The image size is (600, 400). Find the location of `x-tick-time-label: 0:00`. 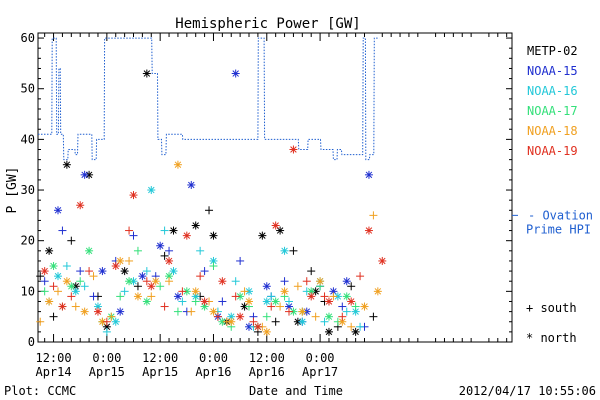

x-tick-time-label: 0:00 is located at coordinates (213, 358).